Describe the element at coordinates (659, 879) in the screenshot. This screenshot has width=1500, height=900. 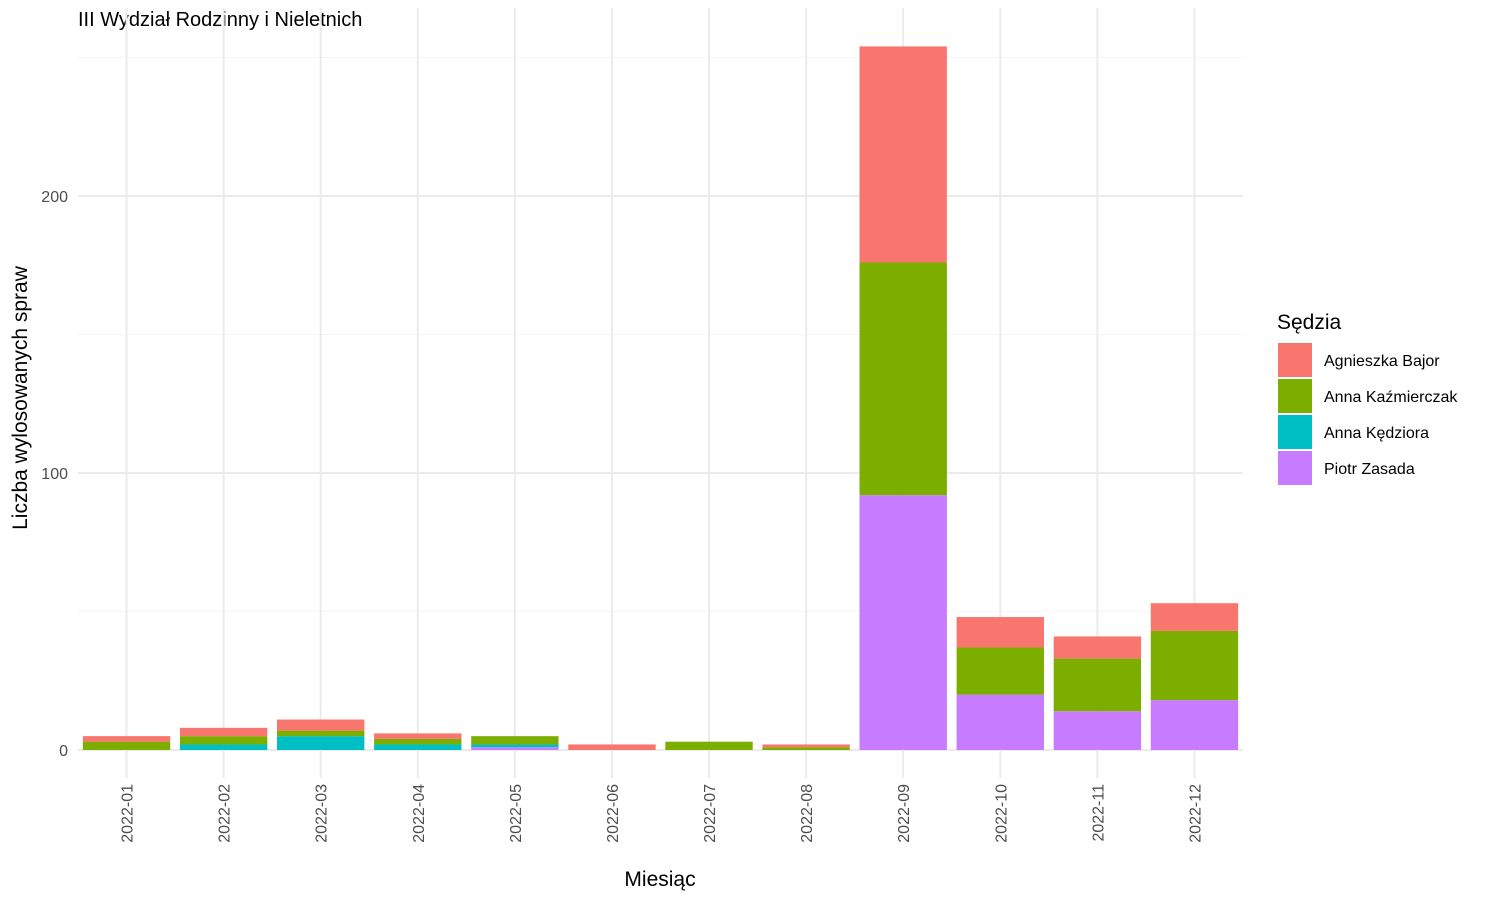
I see `x-axis-title: Miesiąc` at that location.